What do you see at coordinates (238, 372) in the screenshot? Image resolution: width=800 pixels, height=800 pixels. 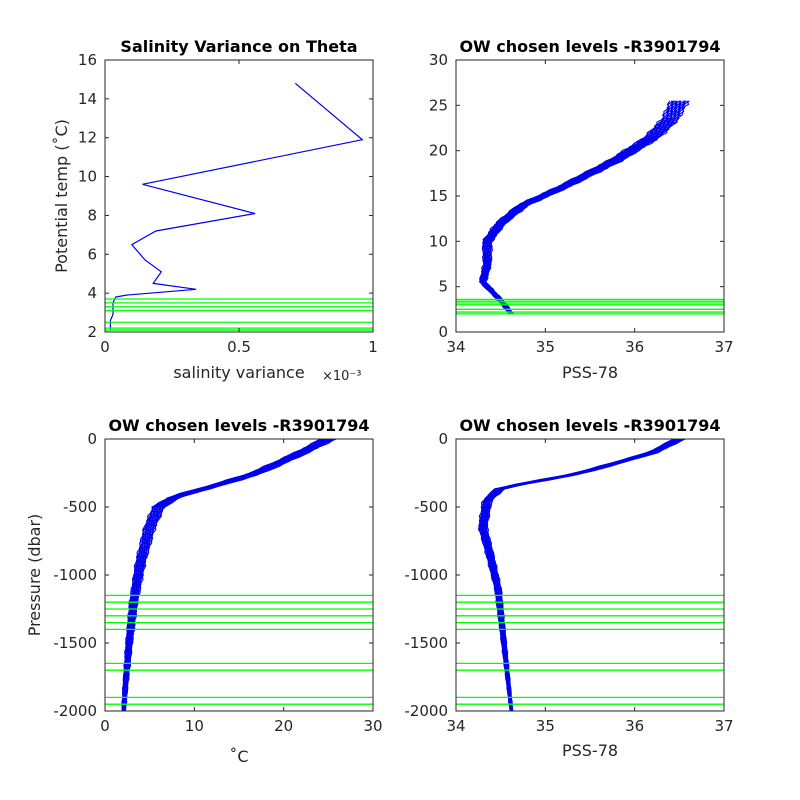 I see `panel-1-xlabel: salinity variance` at bounding box center [238, 372].